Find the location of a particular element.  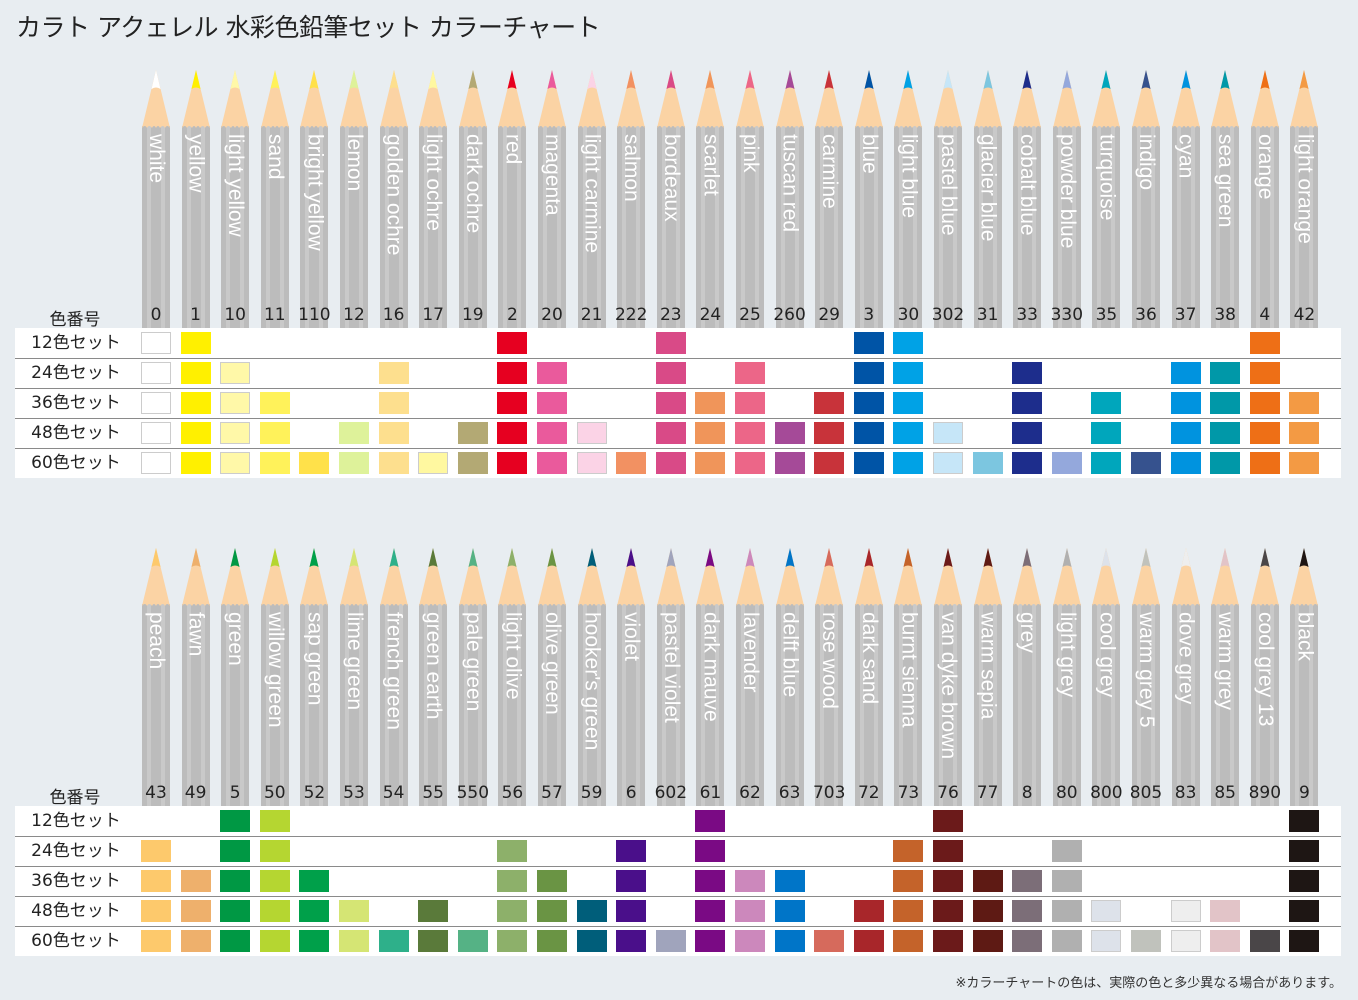

pencil: cool grey is located at coordinates (1106, 677).